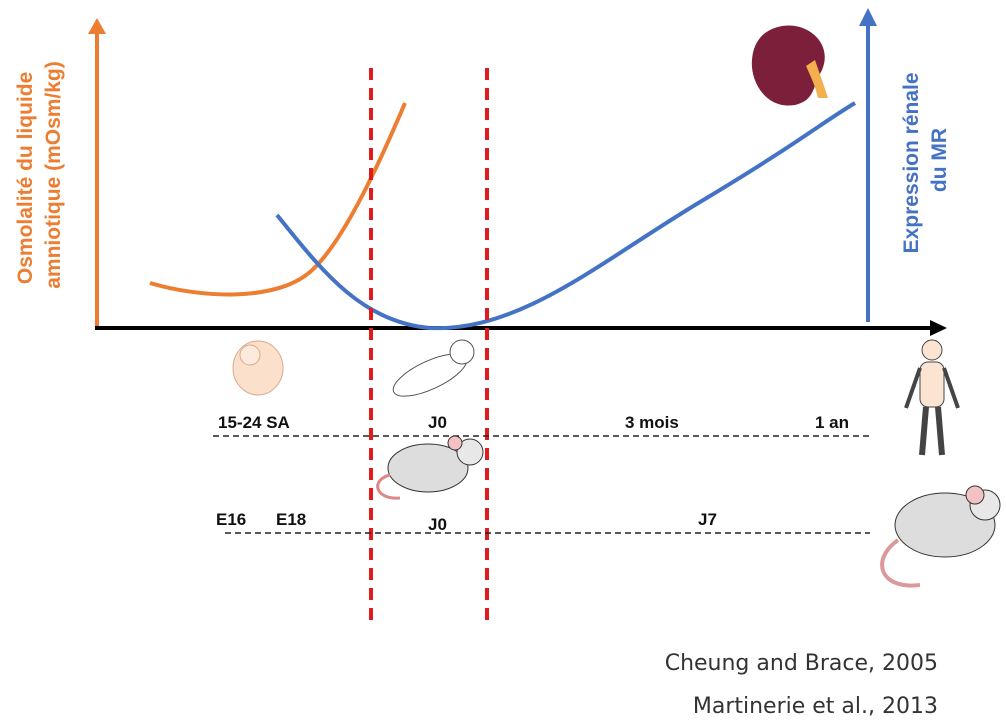 Image resolution: width=1006 pixels, height=724 pixels. What do you see at coordinates (254, 422) in the screenshot?
I see `timeline-label: 15-24 SA` at bounding box center [254, 422].